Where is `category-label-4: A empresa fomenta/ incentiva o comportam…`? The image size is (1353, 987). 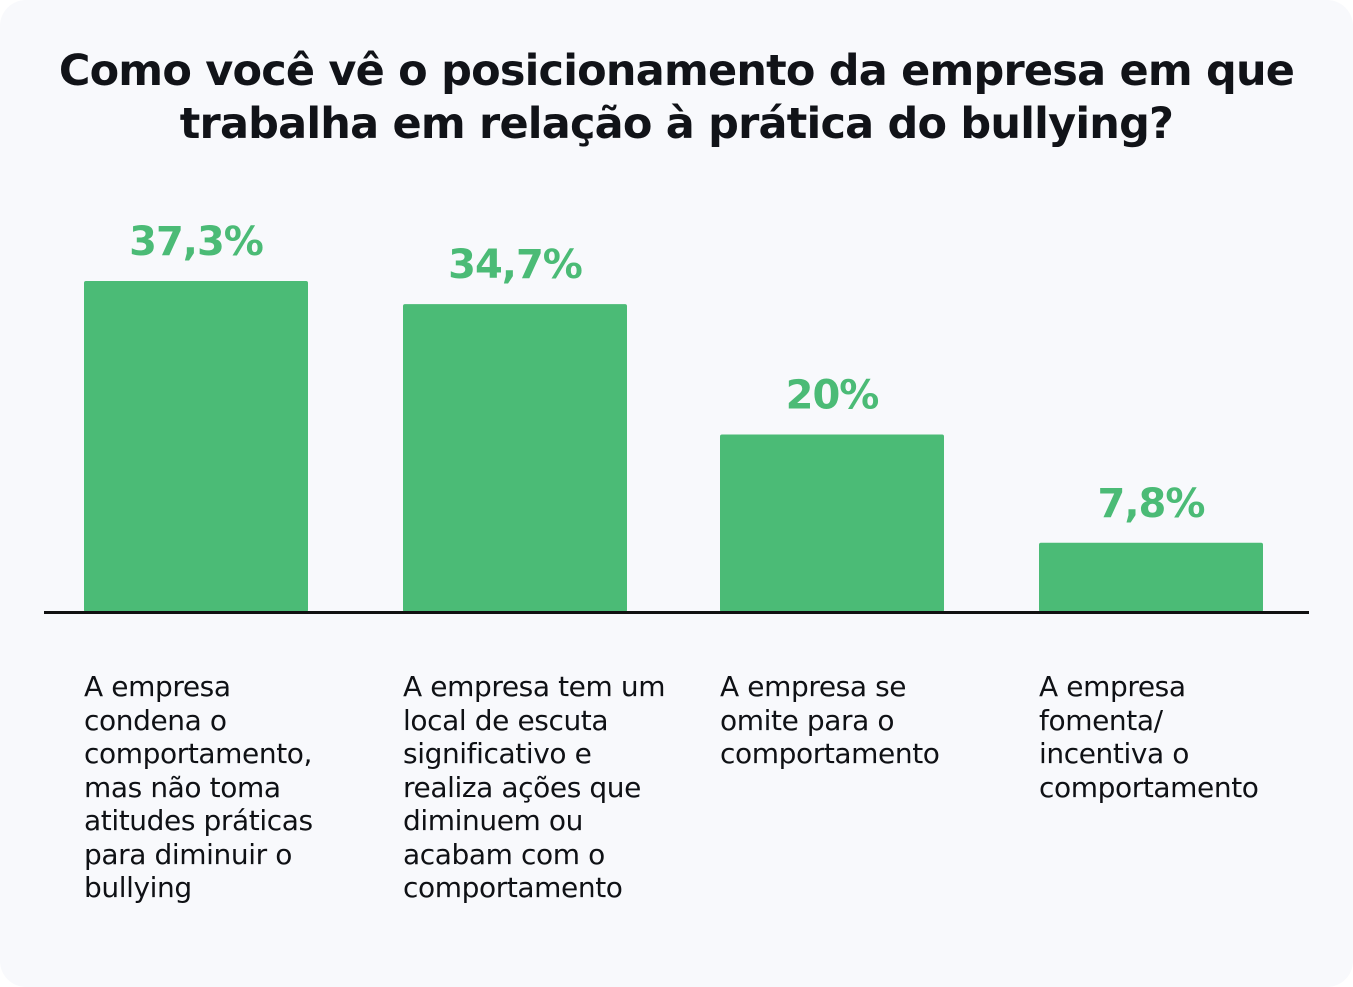 category-label-4: A empresa fomenta/ incentiva o comportam… is located at coordinates (1149, 737).